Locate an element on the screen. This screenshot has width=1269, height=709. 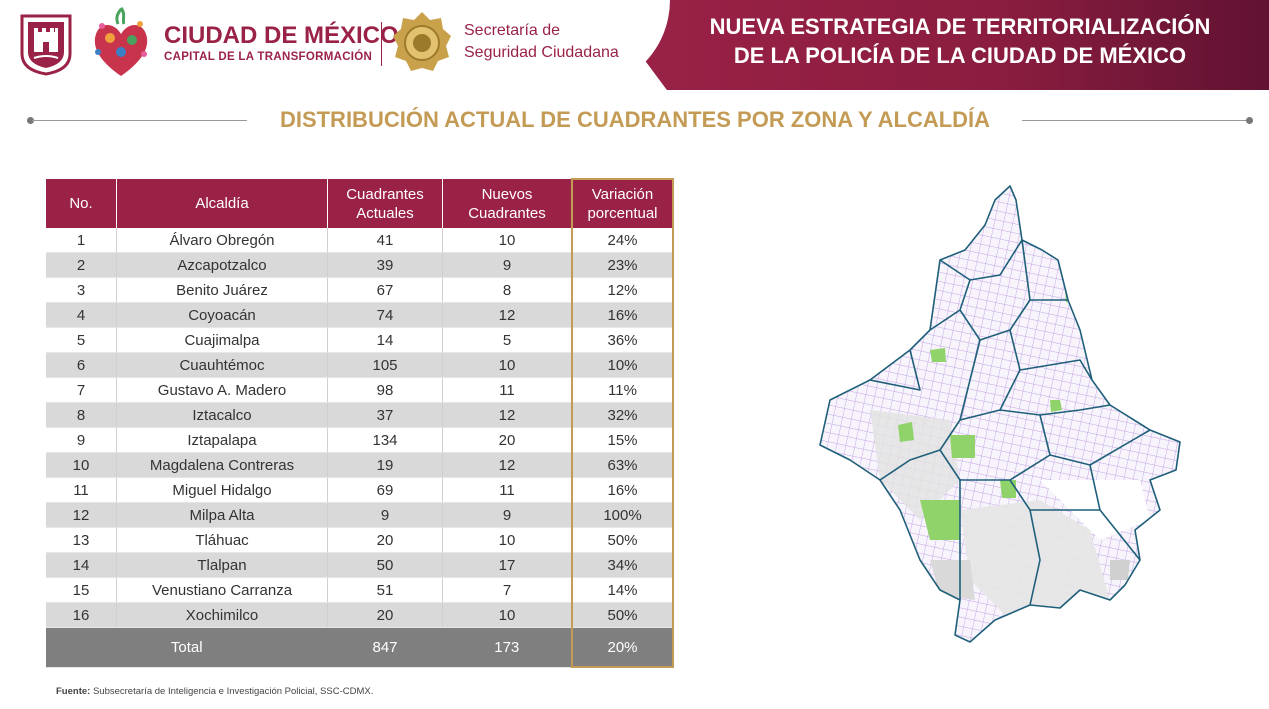
cell-alcaldia: Iztapalapa is located at coordinates (222, 440).